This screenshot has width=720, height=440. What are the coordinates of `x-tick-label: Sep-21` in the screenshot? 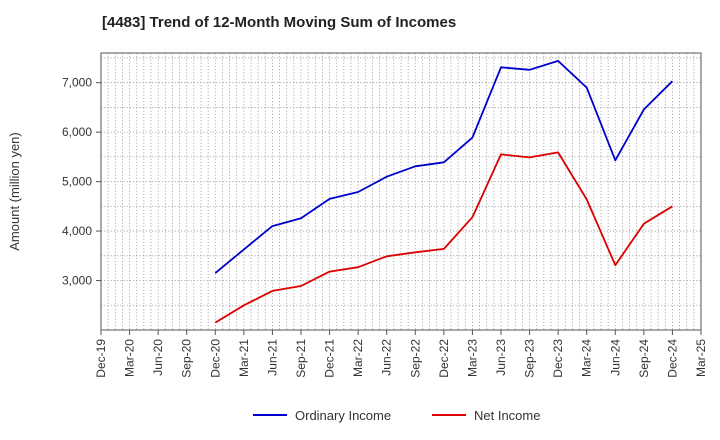 It's located at (301, 358).